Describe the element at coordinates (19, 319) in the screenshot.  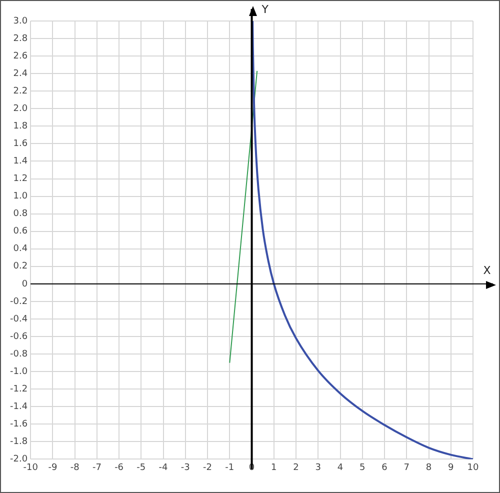
I see `y-tick-label: -0.4` at that location.